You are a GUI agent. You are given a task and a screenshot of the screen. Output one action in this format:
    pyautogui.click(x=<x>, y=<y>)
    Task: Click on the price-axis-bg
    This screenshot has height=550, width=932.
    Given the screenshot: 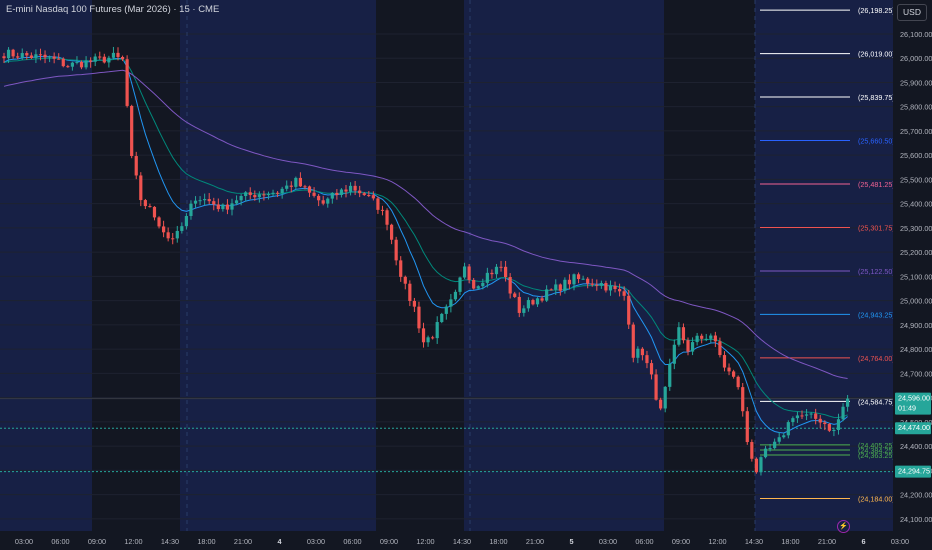 What is the action you would take?
    pyautogui.click(x=912, y=275)
    